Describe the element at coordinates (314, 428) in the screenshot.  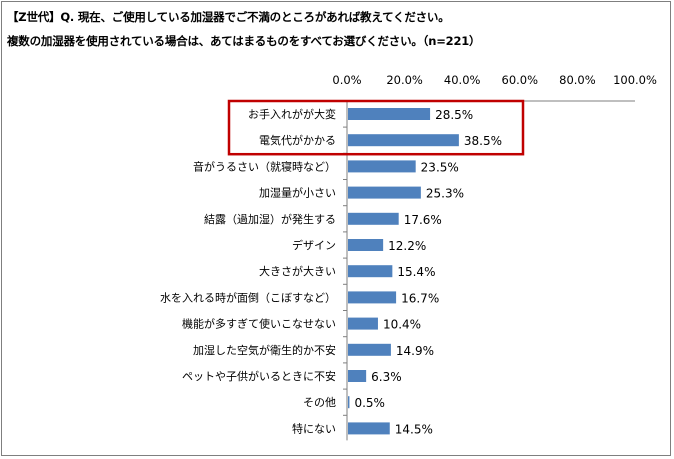
I see `category-label: 特にない` at that location.